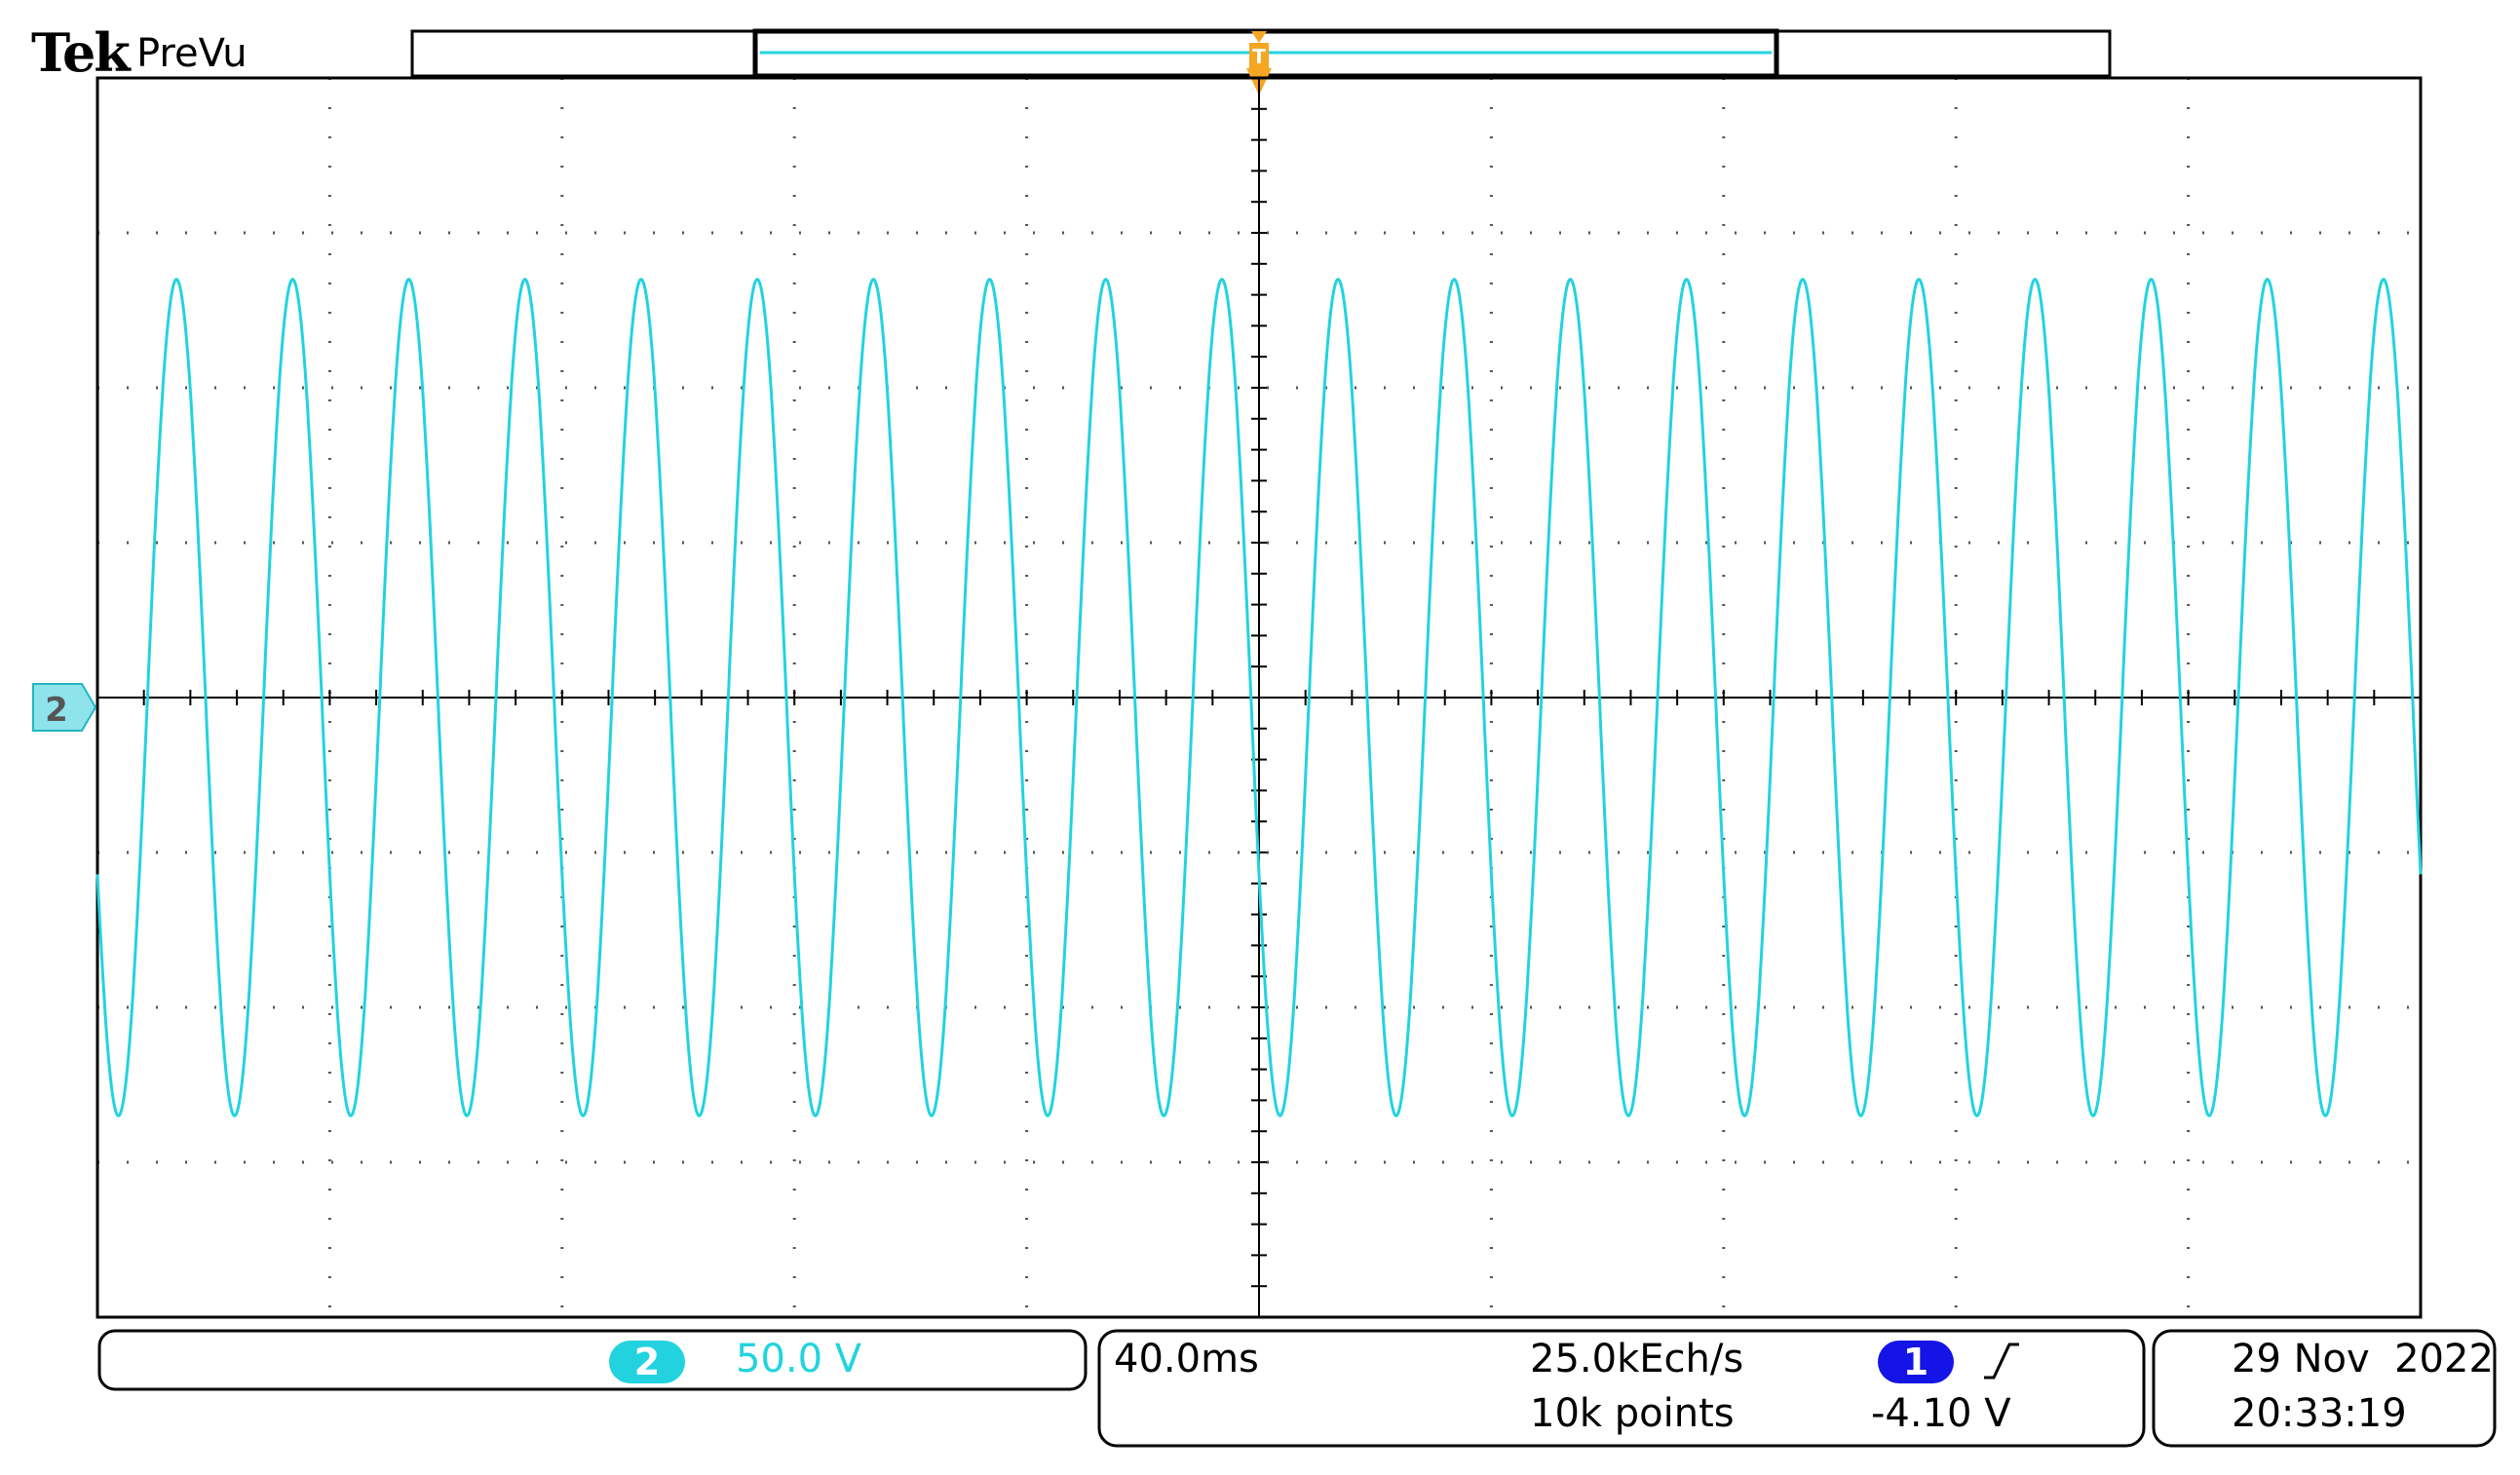  I want to click on trigger-marker-label: T, so click(1259, 57).